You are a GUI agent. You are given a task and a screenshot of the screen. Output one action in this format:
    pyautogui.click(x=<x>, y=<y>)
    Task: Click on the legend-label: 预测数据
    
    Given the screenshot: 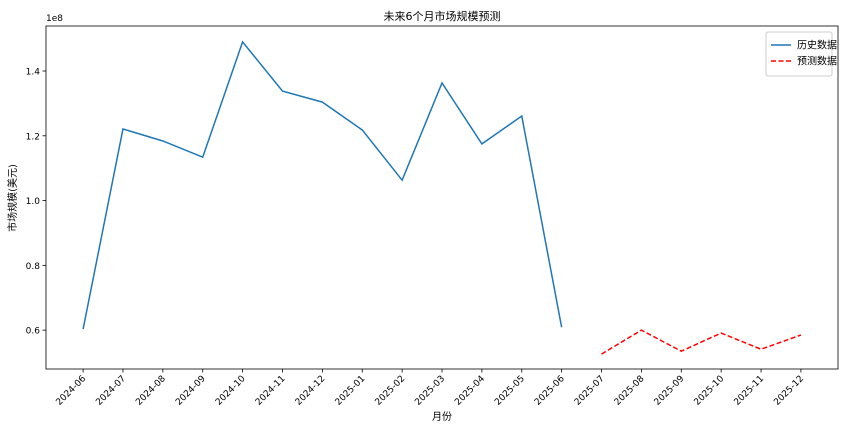 What is the action you would take?
    pyautogui.click(x=817, y=61)
    